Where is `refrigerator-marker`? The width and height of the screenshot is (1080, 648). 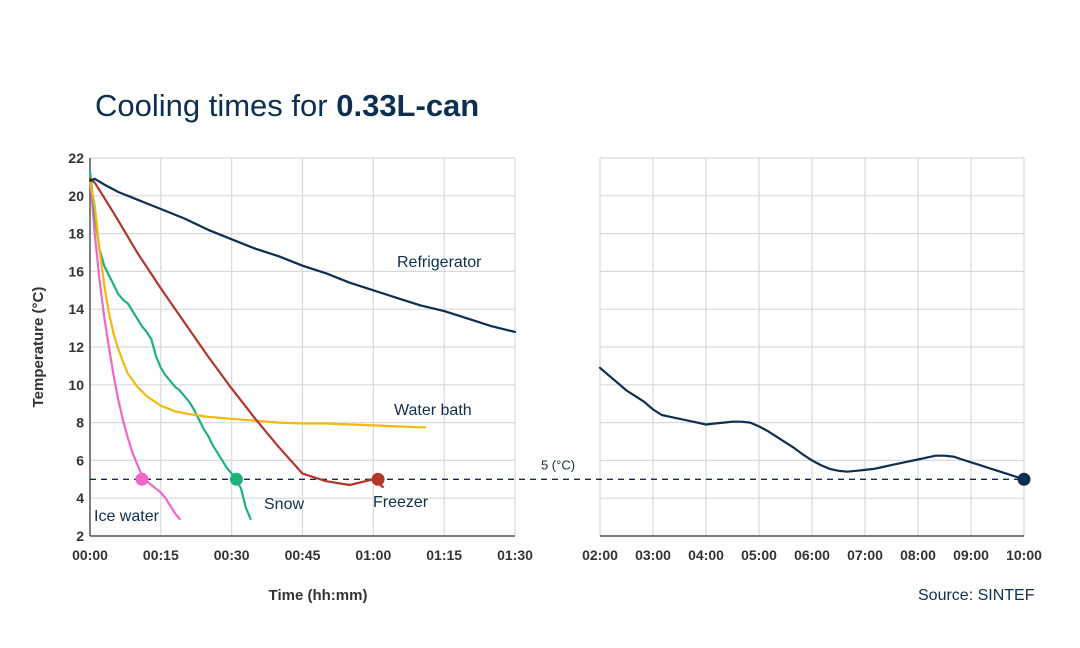 refrigerator-marker is located at coordinates (1024, 479).